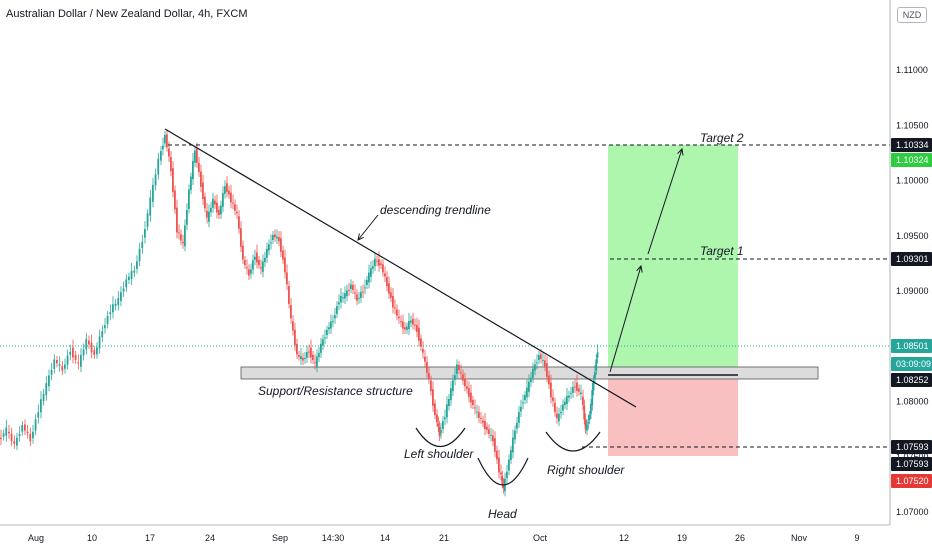 The image size is (932, 550). Describe the element at coordinates (912, 236) in the screenshot. I see `y-tick-label: 1.09500` at that location.